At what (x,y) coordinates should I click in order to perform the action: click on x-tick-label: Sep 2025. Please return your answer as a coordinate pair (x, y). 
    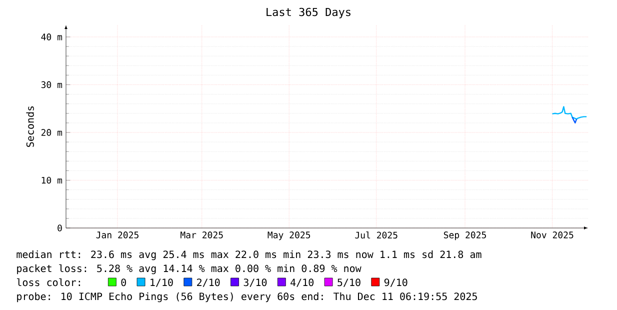
    Looking at the image, I should click on (465, 236).